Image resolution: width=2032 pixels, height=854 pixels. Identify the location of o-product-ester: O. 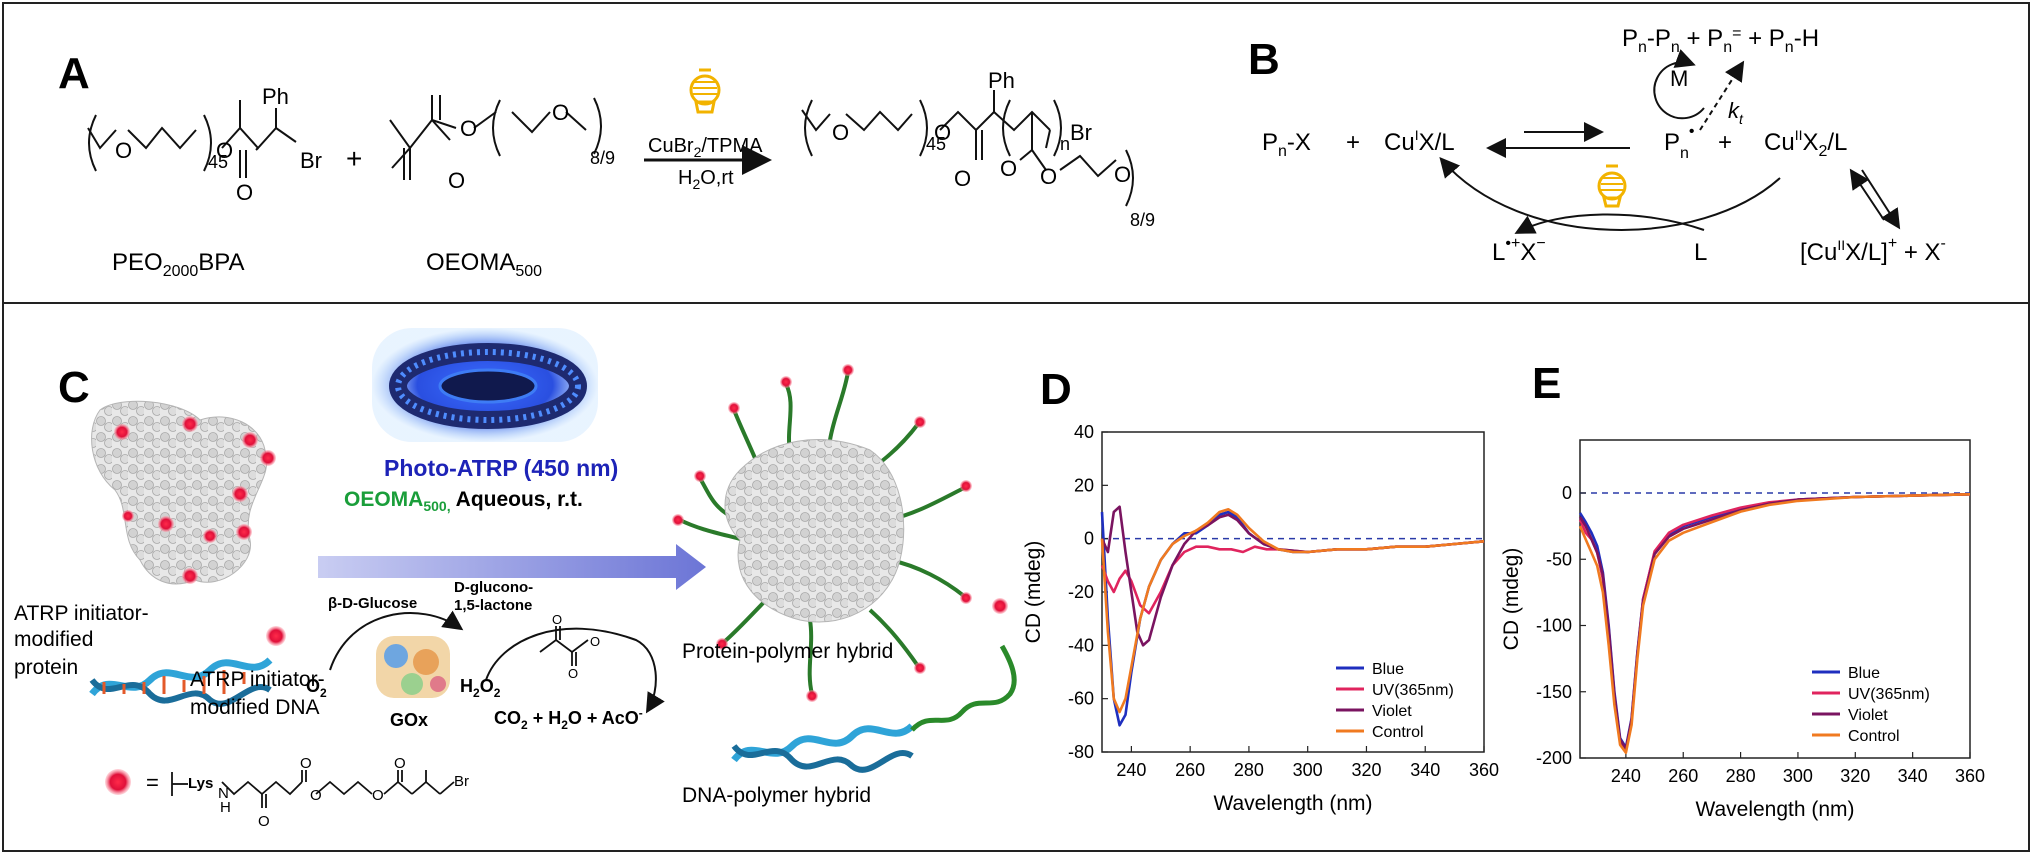
(942, 132).